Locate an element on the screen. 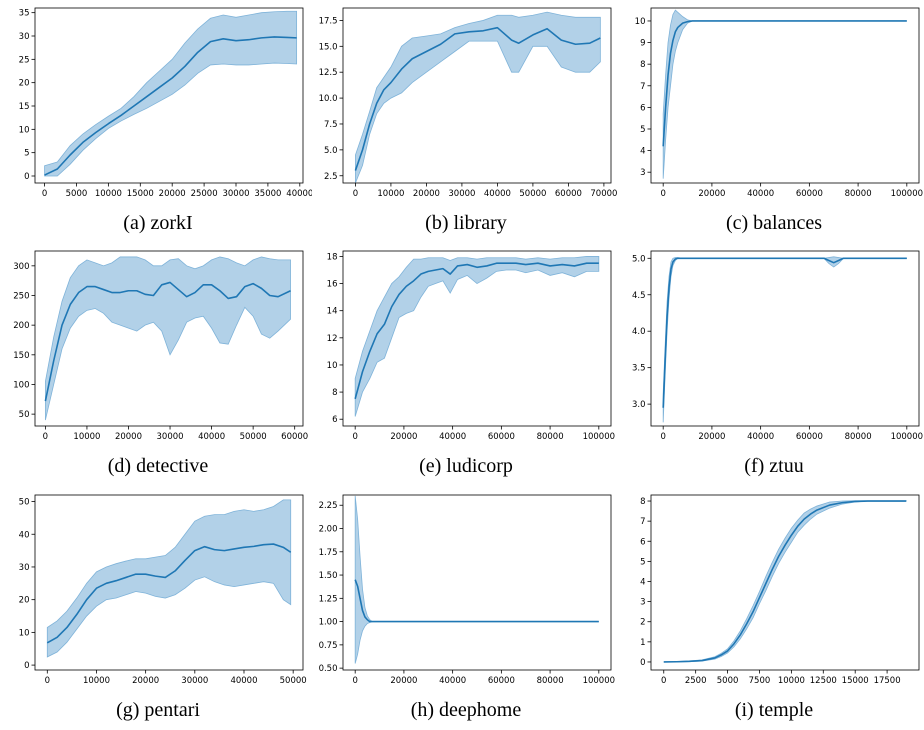 The height and width of the screenshot is (730, 924). y-tick-label: 250 is located at coordinates (21, 296).